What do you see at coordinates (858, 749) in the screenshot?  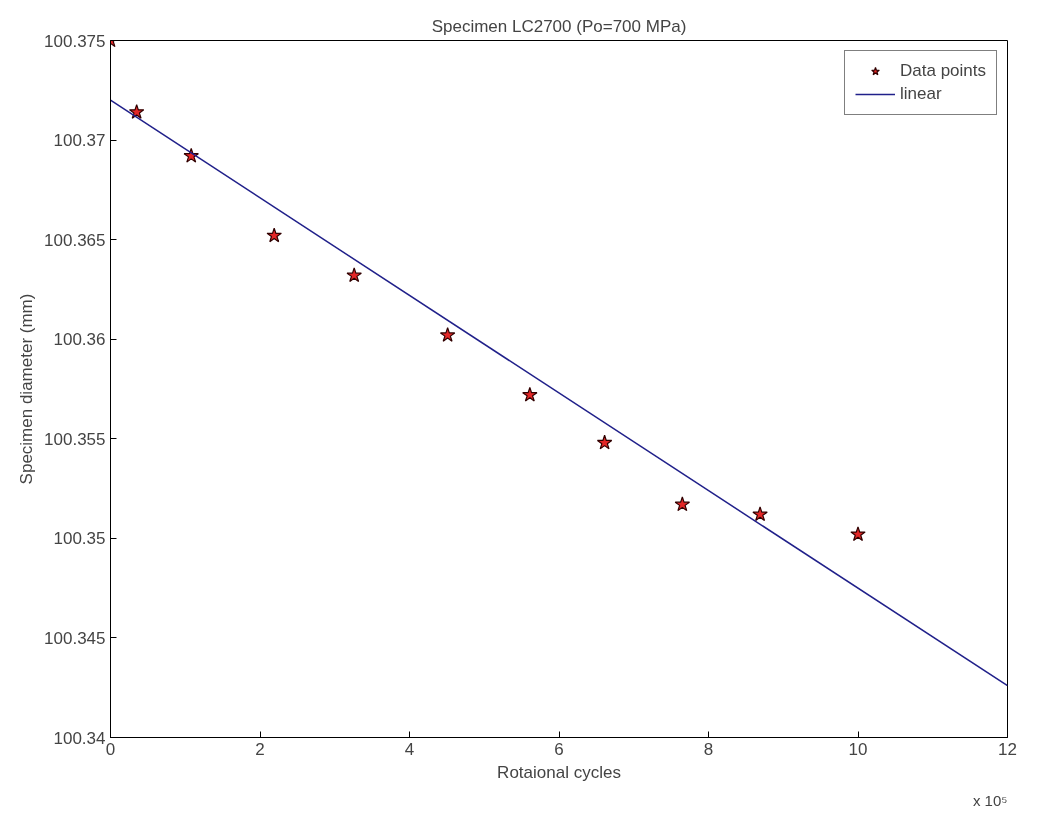 I see `x-tick-label: 10` at bounding box center [858, 749].